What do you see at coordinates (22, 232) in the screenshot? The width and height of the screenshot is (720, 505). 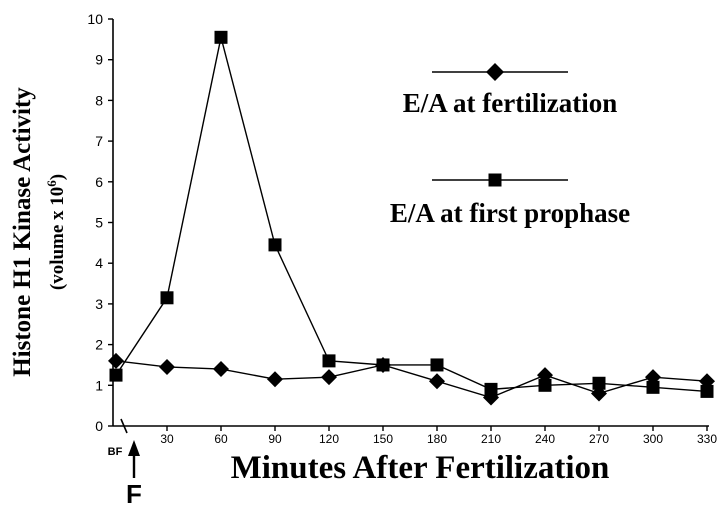 I see `y-axis-label: Histone H1 Kinase Activity` at bounding box center [22, 232].